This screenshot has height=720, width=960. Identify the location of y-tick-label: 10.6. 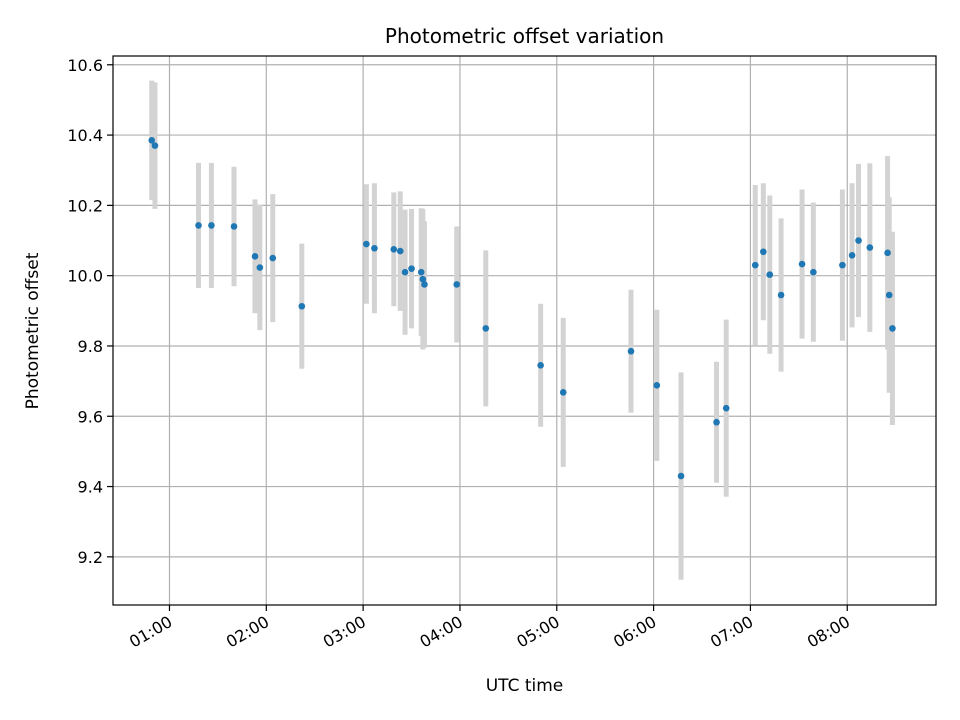
(85, 65).